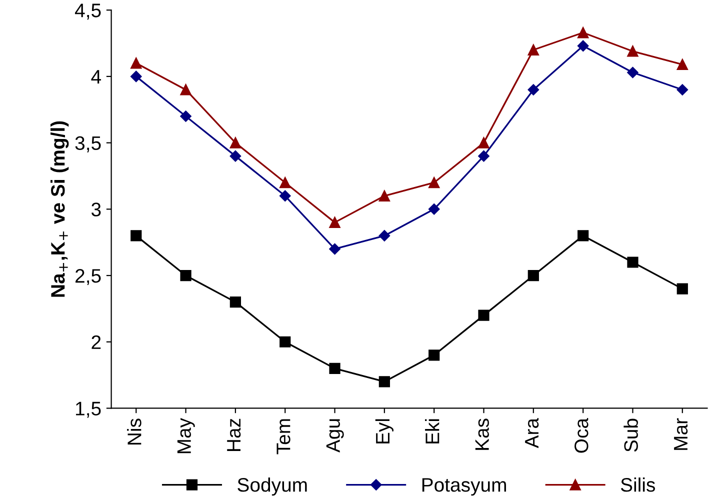 The height and width of the screenshot is (504, 718). What do you see at coordinates (432, 431) in the screenshot?
I see `x-tick-label: Eki` at bounding box center [432, 431].